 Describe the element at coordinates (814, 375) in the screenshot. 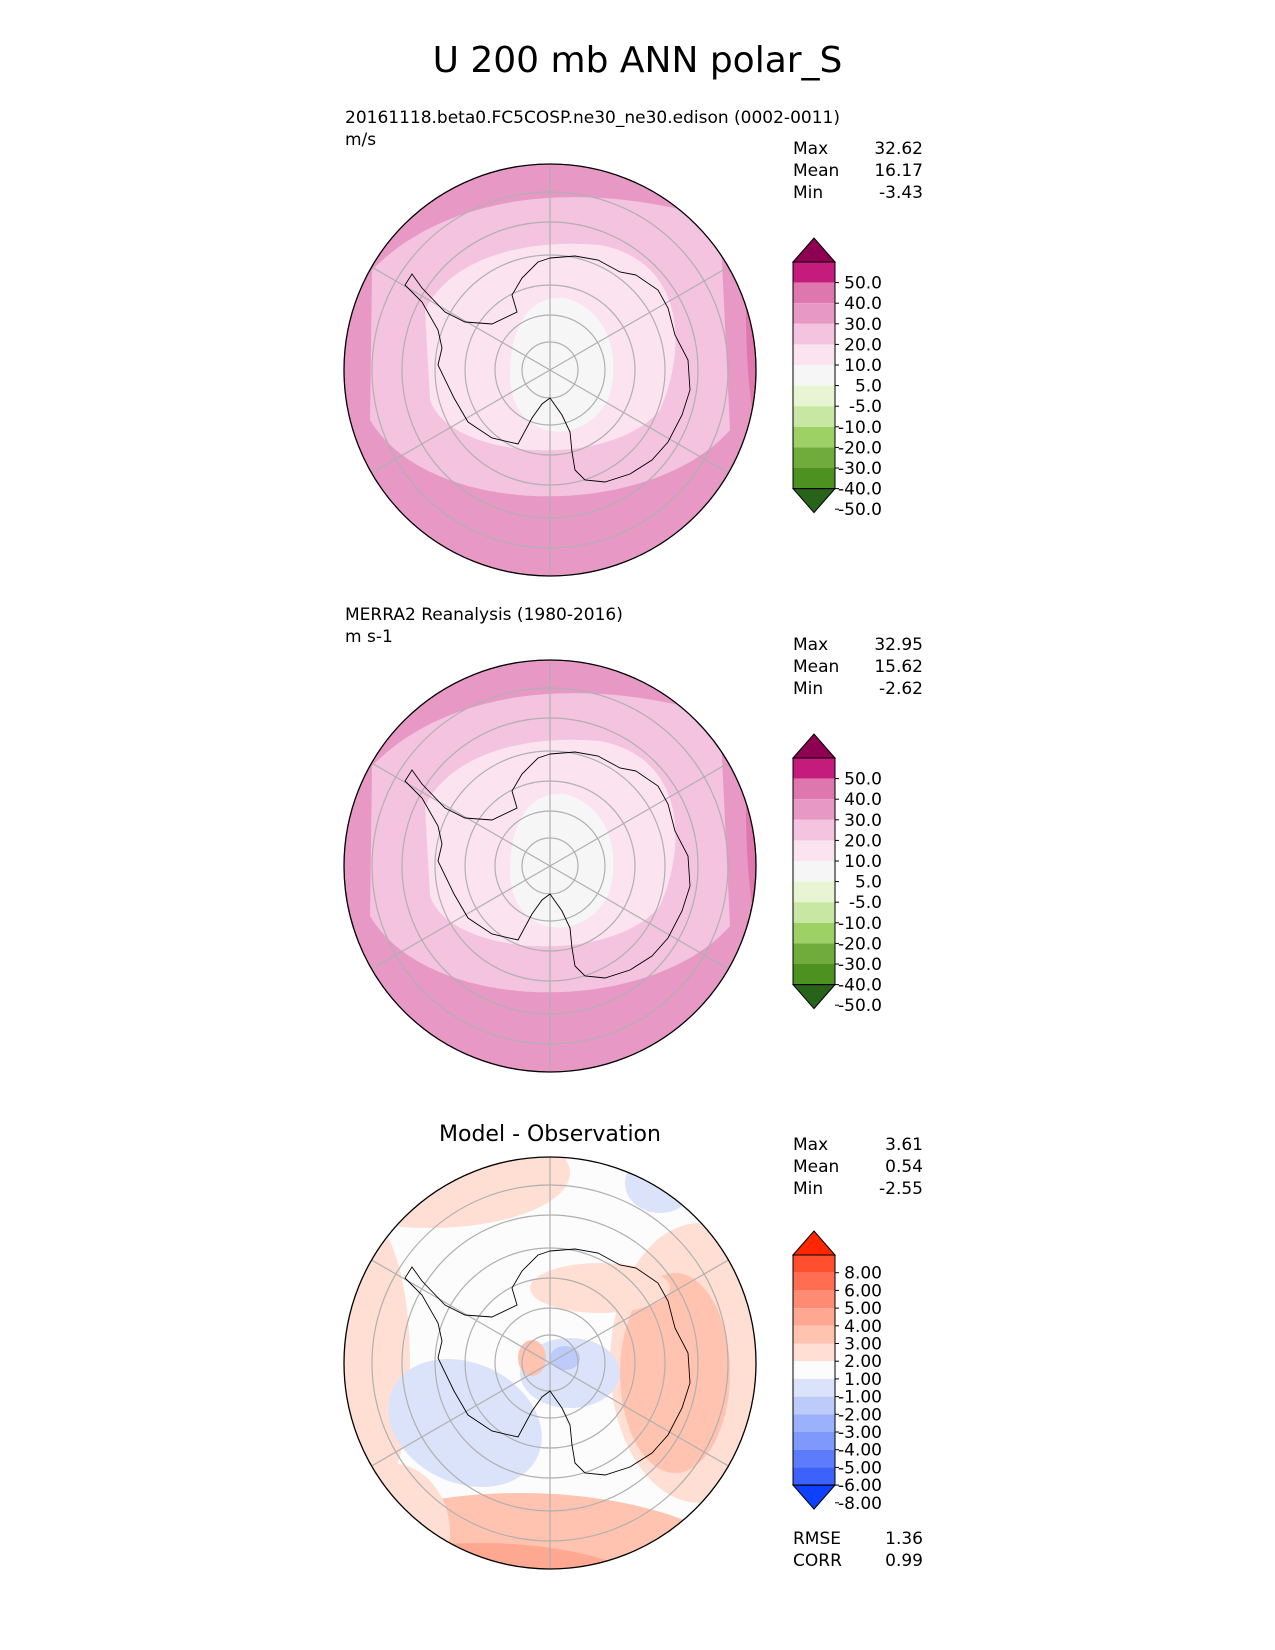

I see `colorbar-frame` at that location.